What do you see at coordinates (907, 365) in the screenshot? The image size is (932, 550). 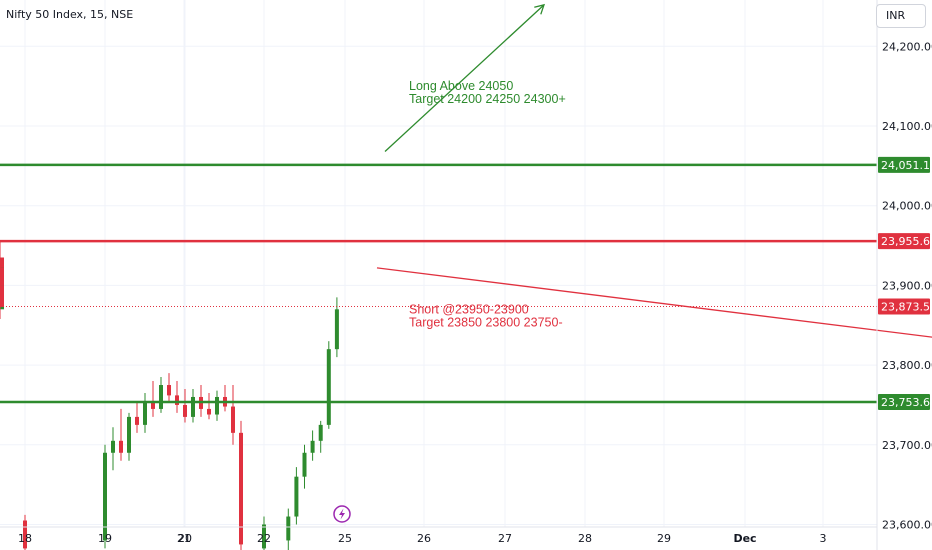 I see `price-tick-label: 23,800.00` at bounding box center [907, 365].